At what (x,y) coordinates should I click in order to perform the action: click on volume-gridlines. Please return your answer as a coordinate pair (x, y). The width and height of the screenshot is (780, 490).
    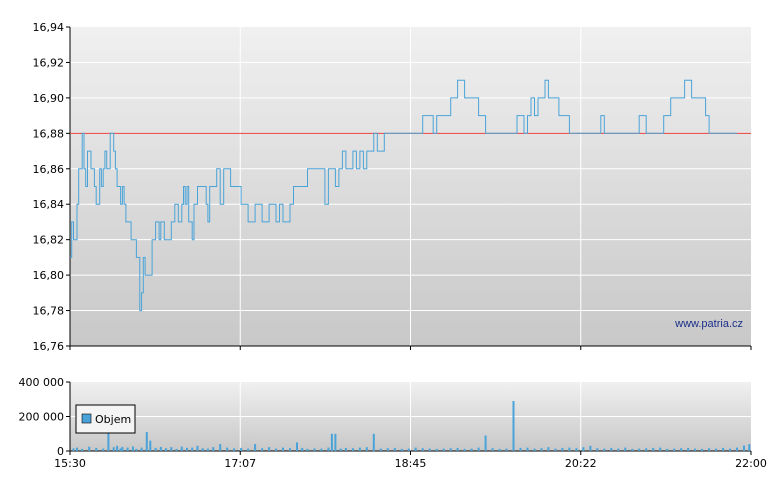
    Looking at the image, I should click on (410, 416).